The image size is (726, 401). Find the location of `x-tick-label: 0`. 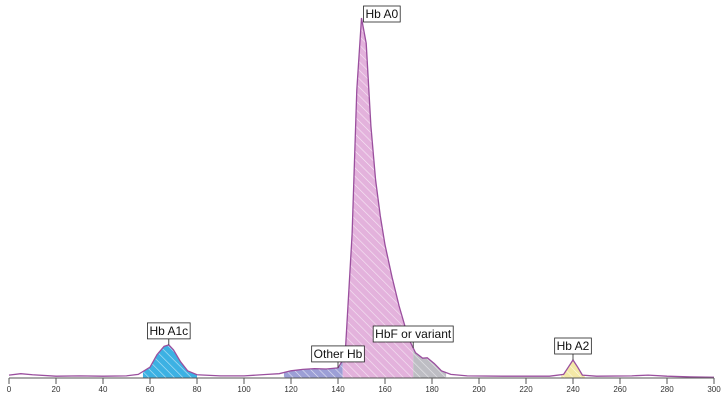

x-tick-label: 0 is located at coordinates (9, 389).